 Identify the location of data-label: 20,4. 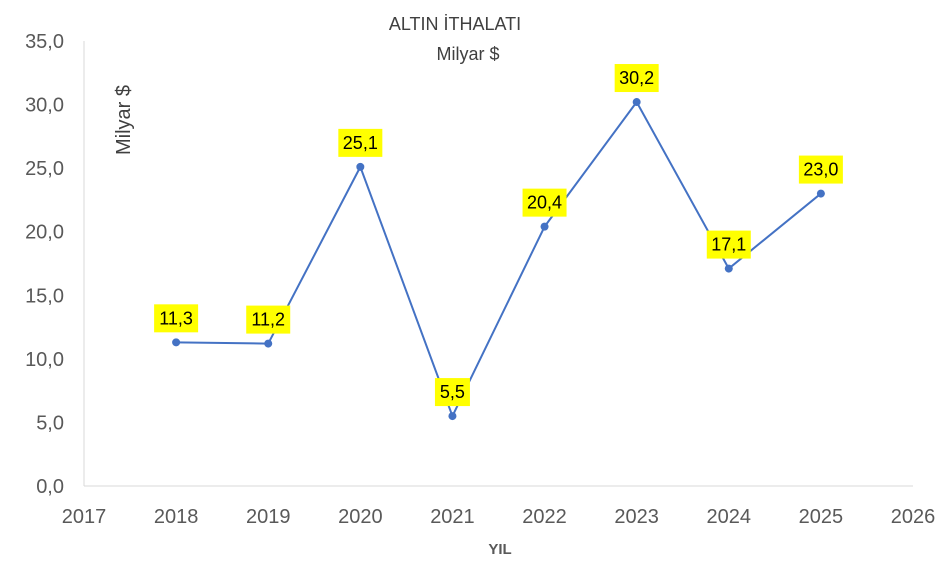
(544, 202).